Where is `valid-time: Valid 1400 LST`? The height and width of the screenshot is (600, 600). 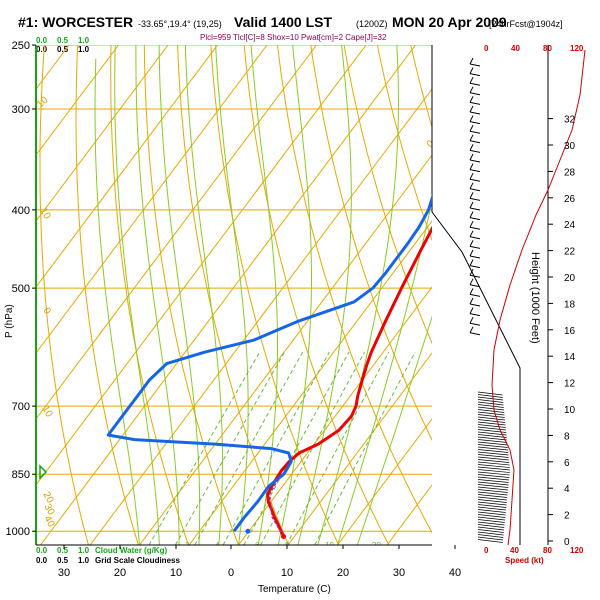 valid-time: Valid 1400 LST is located at coordinates (283, 22).